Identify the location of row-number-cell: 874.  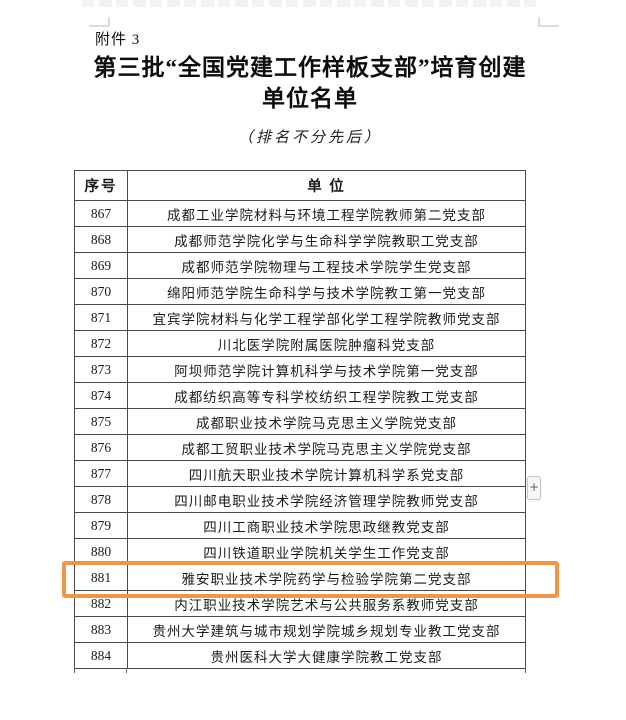
(101, 395).